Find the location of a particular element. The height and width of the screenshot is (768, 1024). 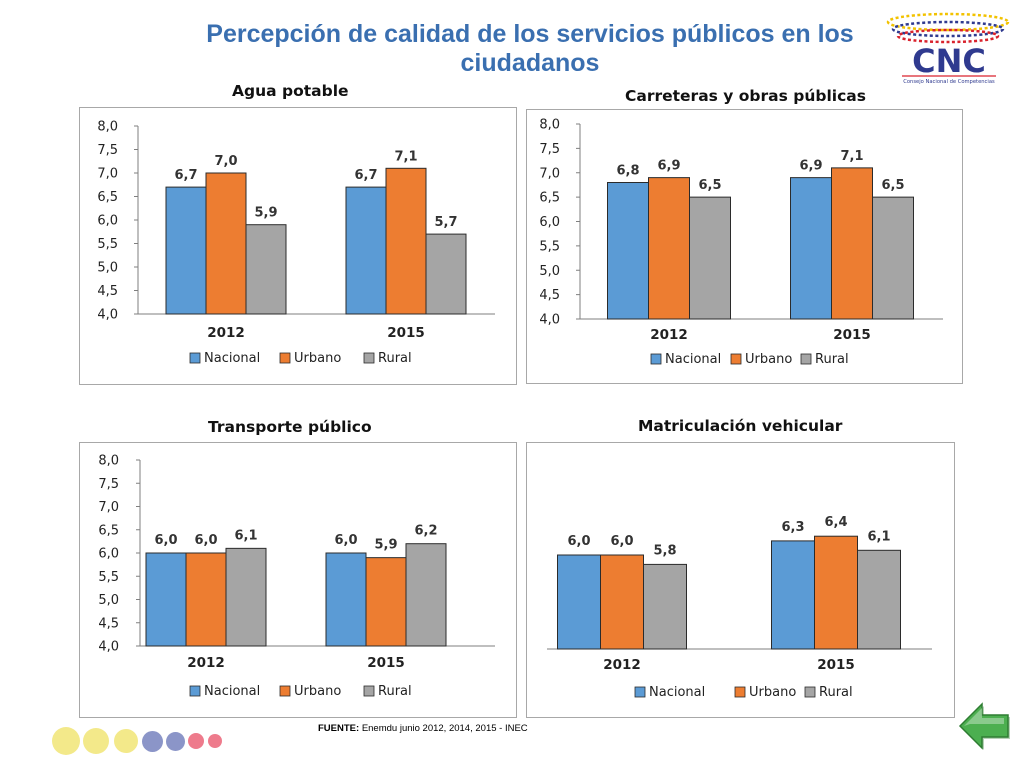

chart-title-carreteras: Carreteras y obras públicas is located at coordinates (745, 96).